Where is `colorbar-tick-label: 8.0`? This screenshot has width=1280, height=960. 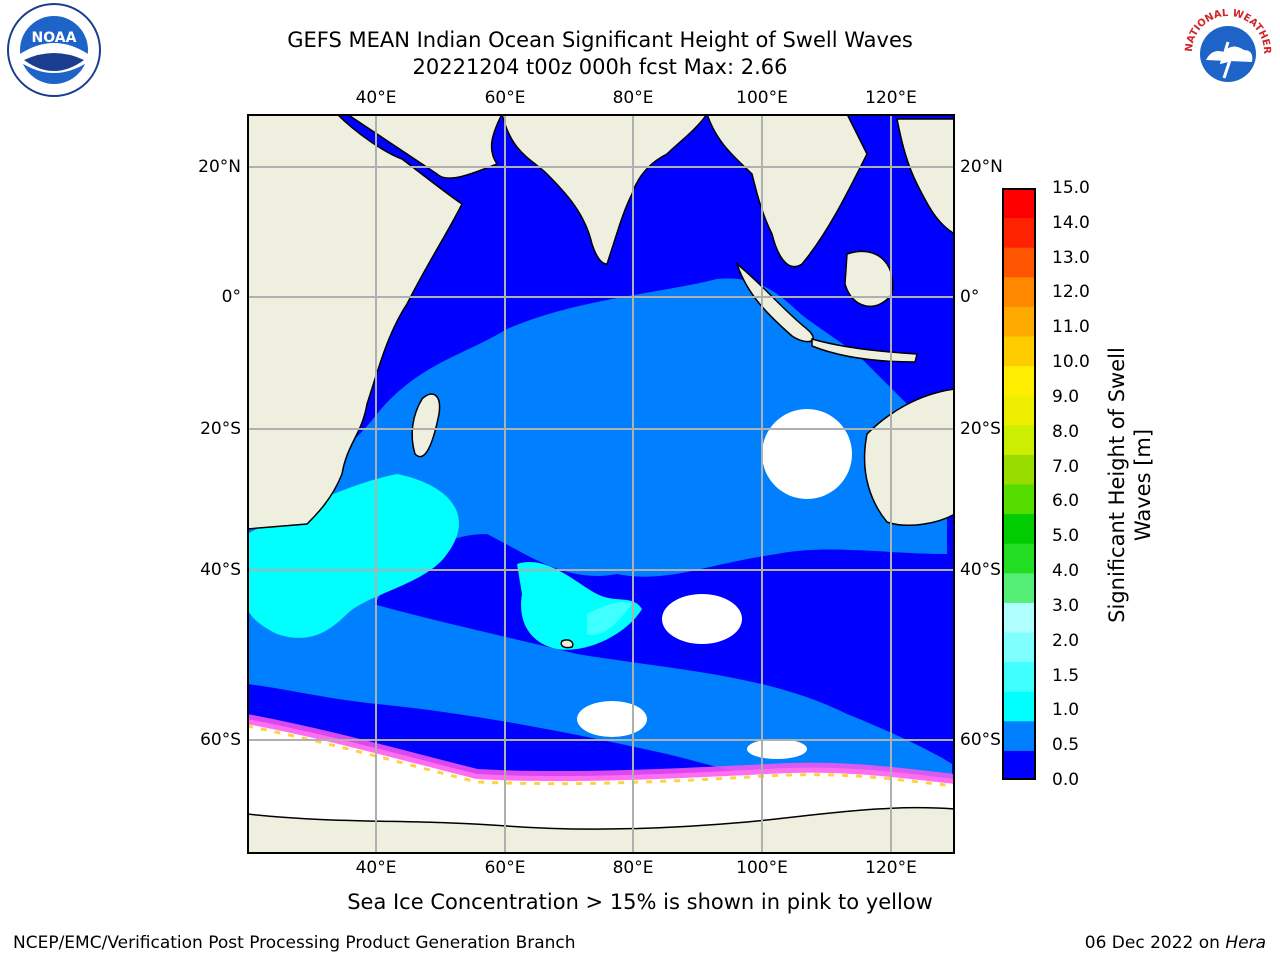
colorbar-tick-label: 8.0 is located at coordinates (1066, 431).